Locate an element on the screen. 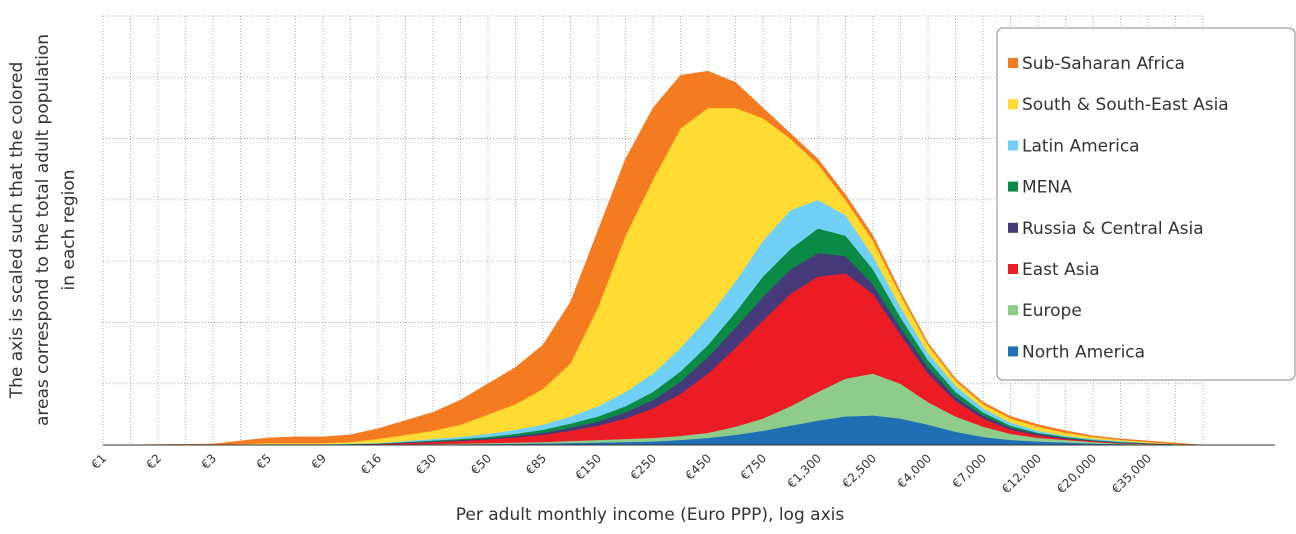 The height and width of the screenshot is (534, 1296). legend-label: South & South-East Asia is located at coordinates (1125, 105).